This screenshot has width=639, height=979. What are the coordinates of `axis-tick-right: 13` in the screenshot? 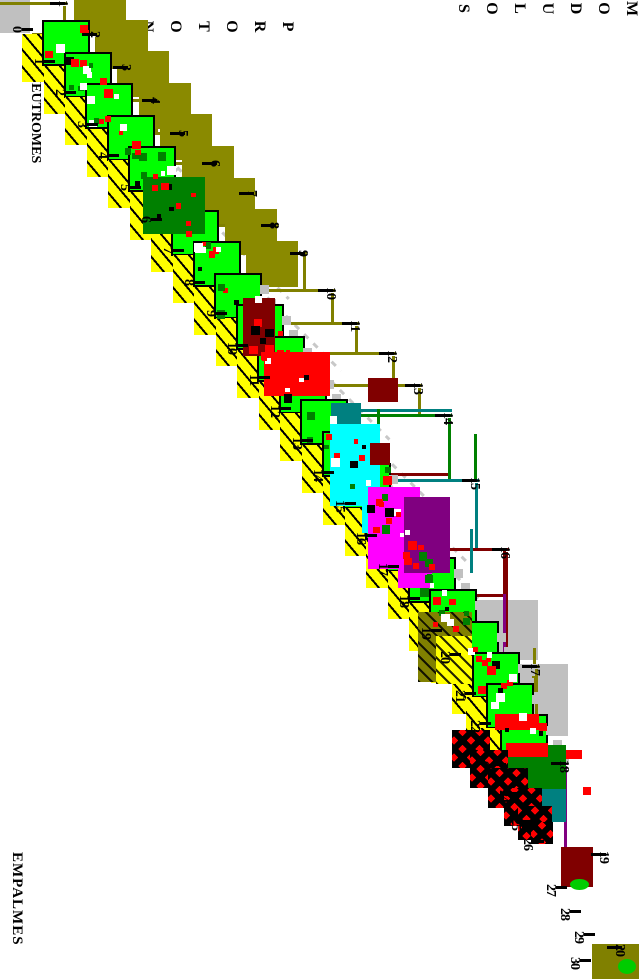 It's located at (417, 388).